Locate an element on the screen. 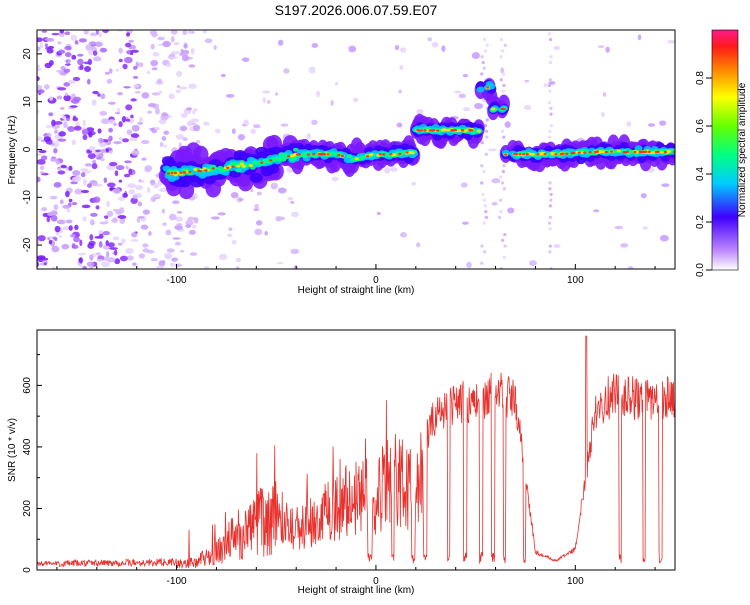 The image size is (750, 605). colorbar-tick-label: 0.4 is located at coordinates (700, 174).